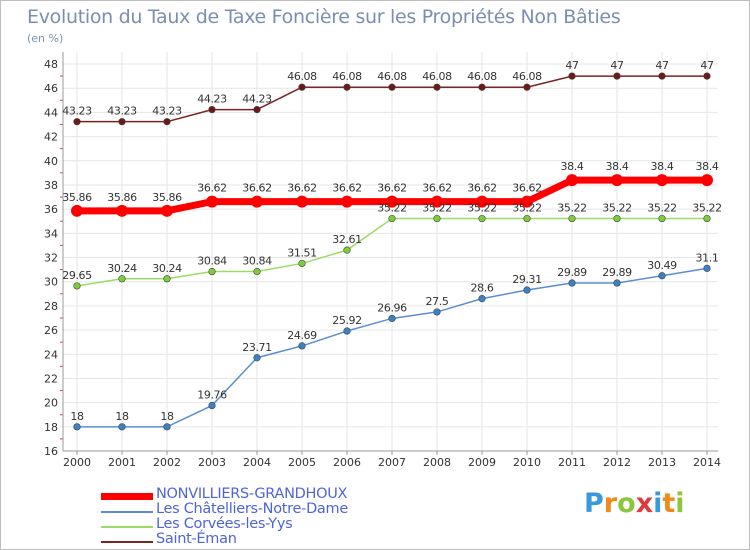 Image resolution: width=750 pixels, height=550 pixels. I want to click on data-label: 29.65, so click(77, 275).